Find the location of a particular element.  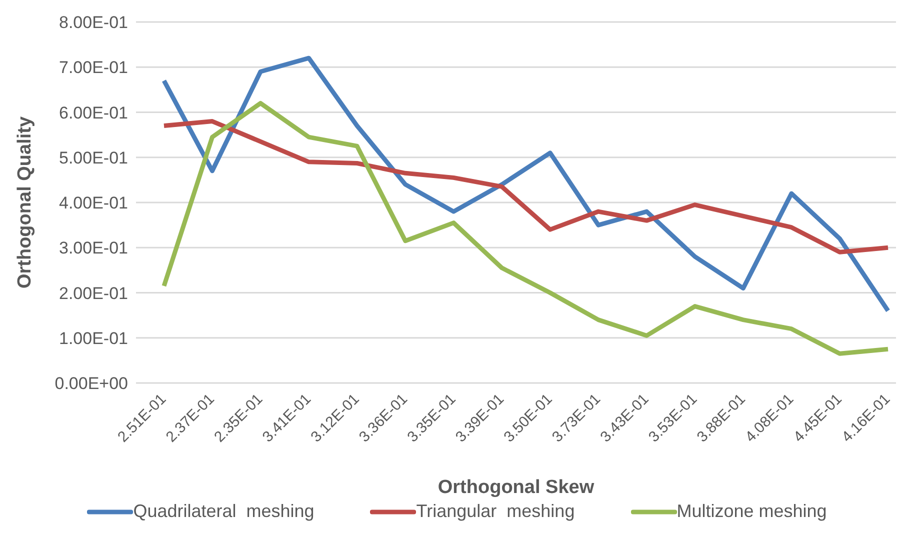

y-tick-label: 3.00E-01 is located at coordinates (93, 248).